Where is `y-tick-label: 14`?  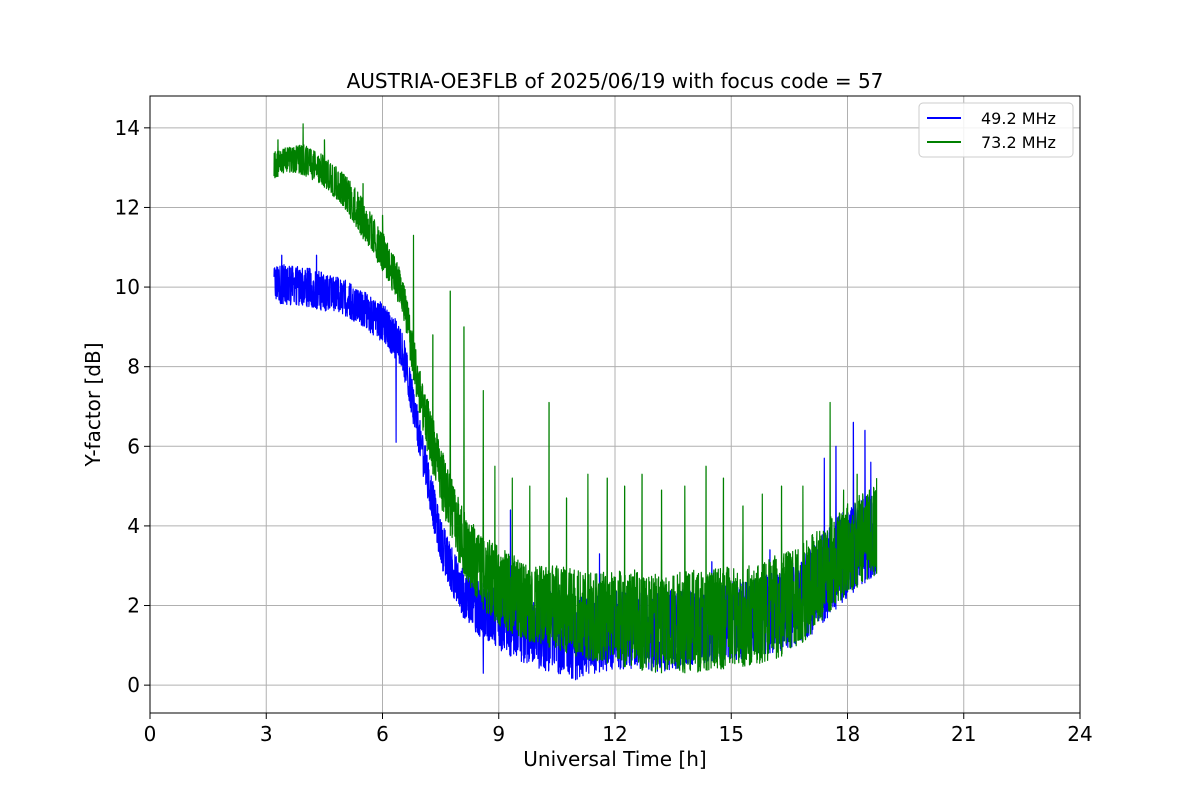 y-tick-label: 14 is located at coordinates (127, 128).